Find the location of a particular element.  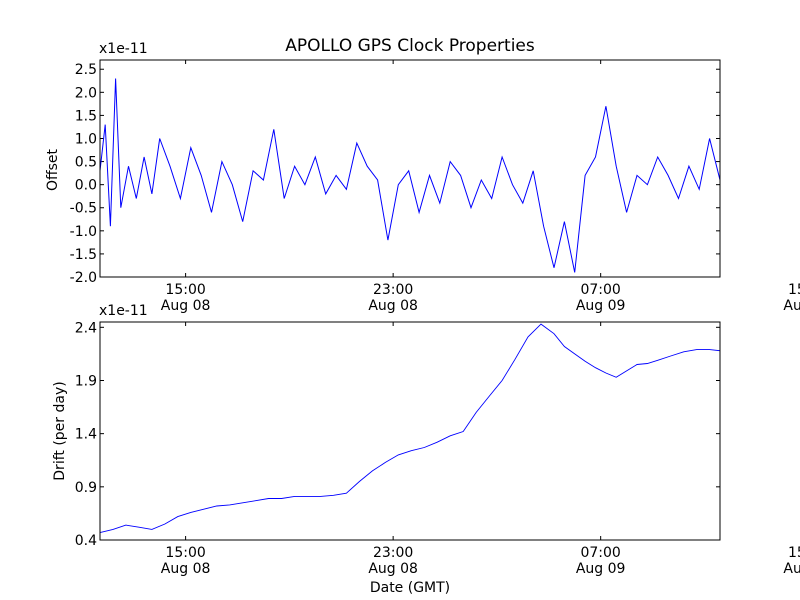

drift-ytick-label: 1.4 is located at coordinates (86, 435).